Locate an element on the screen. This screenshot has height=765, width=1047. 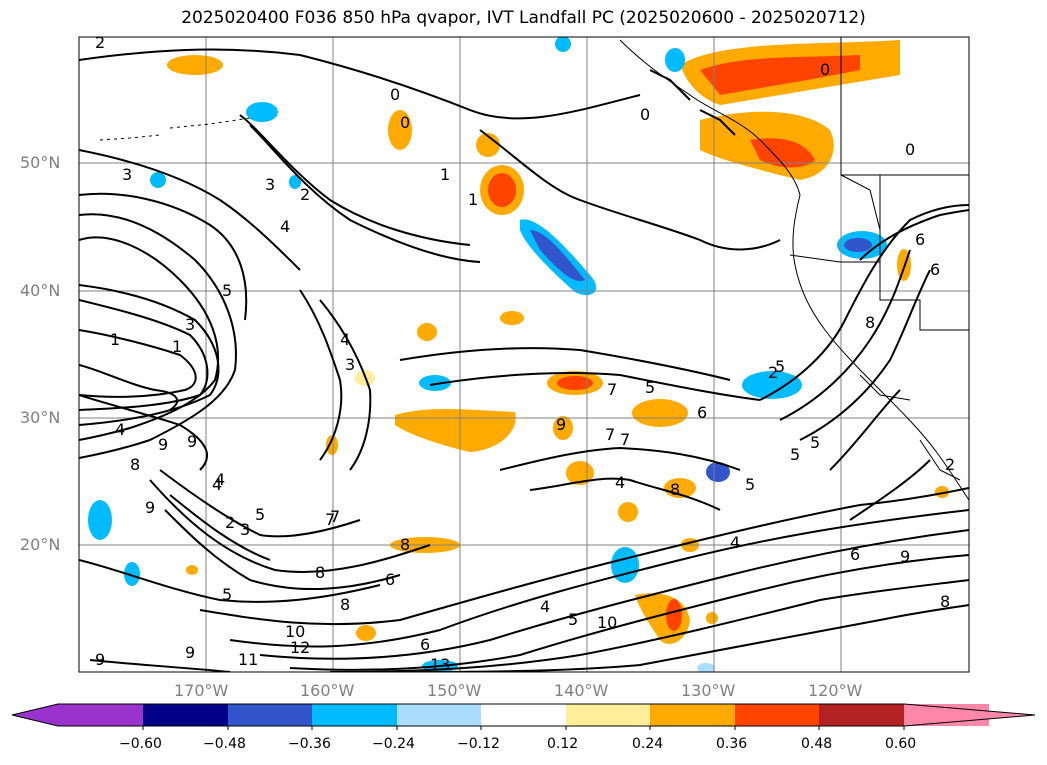
colorbar-tick-label: 0.36 is located at coordinates (732, 744).